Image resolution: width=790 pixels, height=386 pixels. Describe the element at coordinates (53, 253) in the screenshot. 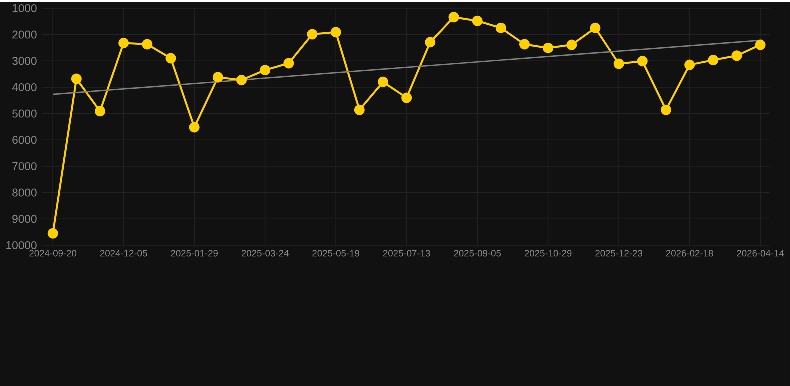

I see `x-tick-label: 2024-09-20` at that location.